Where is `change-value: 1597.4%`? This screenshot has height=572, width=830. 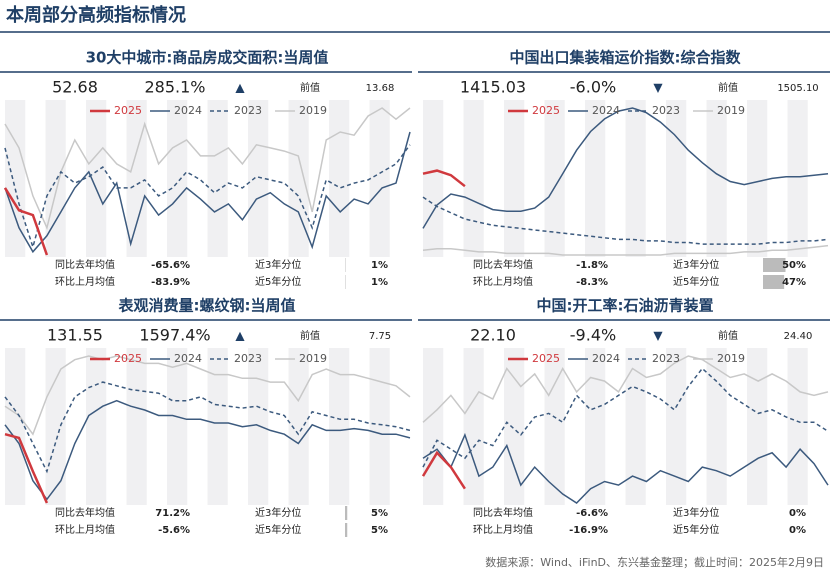 change-value: 1597.4% is located at coordinates (174, 335).